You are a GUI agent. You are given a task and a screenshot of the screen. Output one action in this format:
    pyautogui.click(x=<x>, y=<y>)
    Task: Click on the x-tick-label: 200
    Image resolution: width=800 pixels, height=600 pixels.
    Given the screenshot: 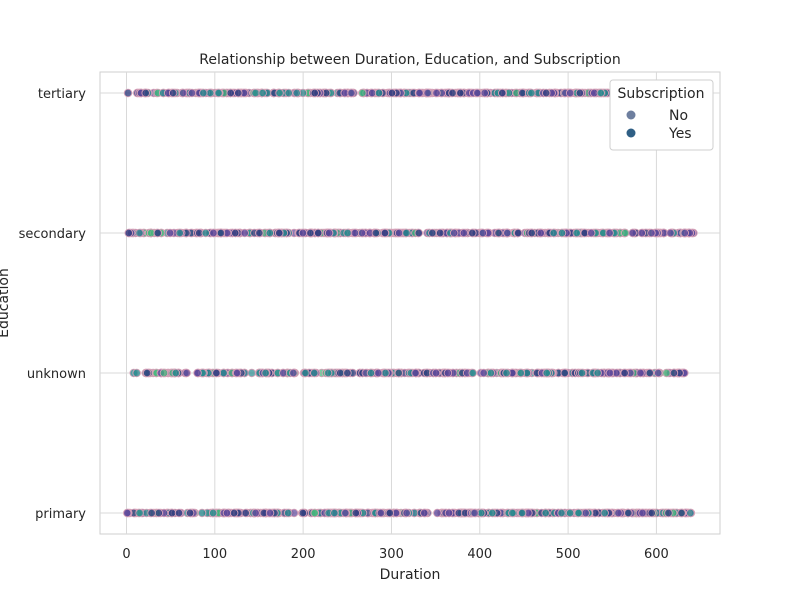 What is the action you would take?
    pyautogui.click(x=303, y=554)
    